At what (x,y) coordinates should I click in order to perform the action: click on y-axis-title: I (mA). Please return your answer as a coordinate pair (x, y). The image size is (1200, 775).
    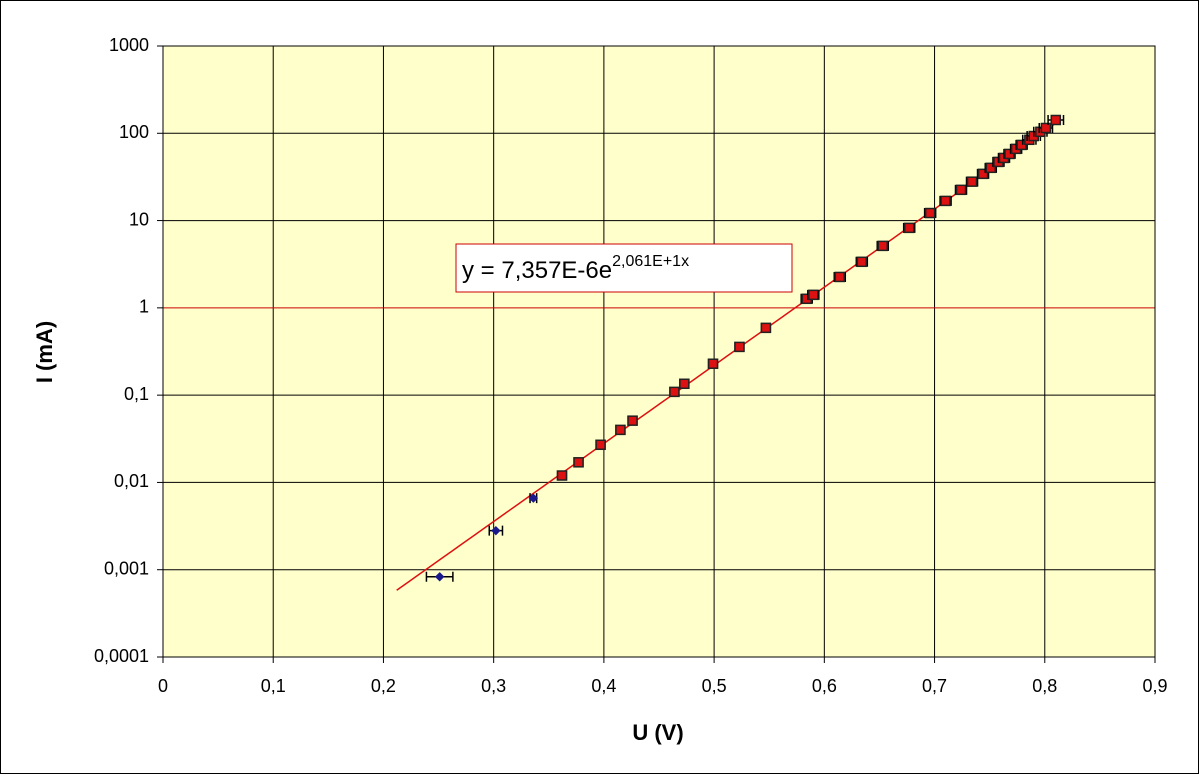
    Looking at the image, I should click on (44, 352).